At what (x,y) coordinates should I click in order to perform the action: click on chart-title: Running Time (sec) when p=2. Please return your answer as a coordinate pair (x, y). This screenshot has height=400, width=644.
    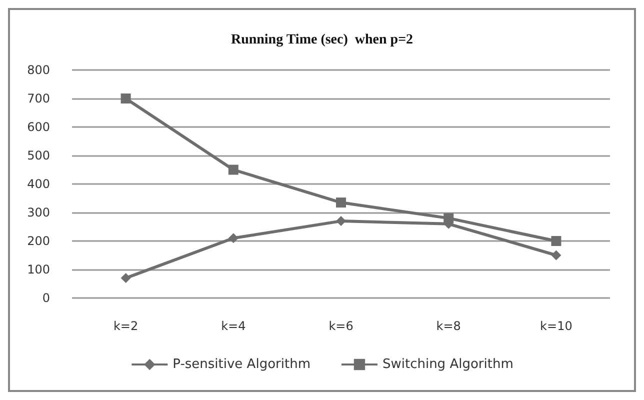
    Looking at the image, I should click on (322, 40).